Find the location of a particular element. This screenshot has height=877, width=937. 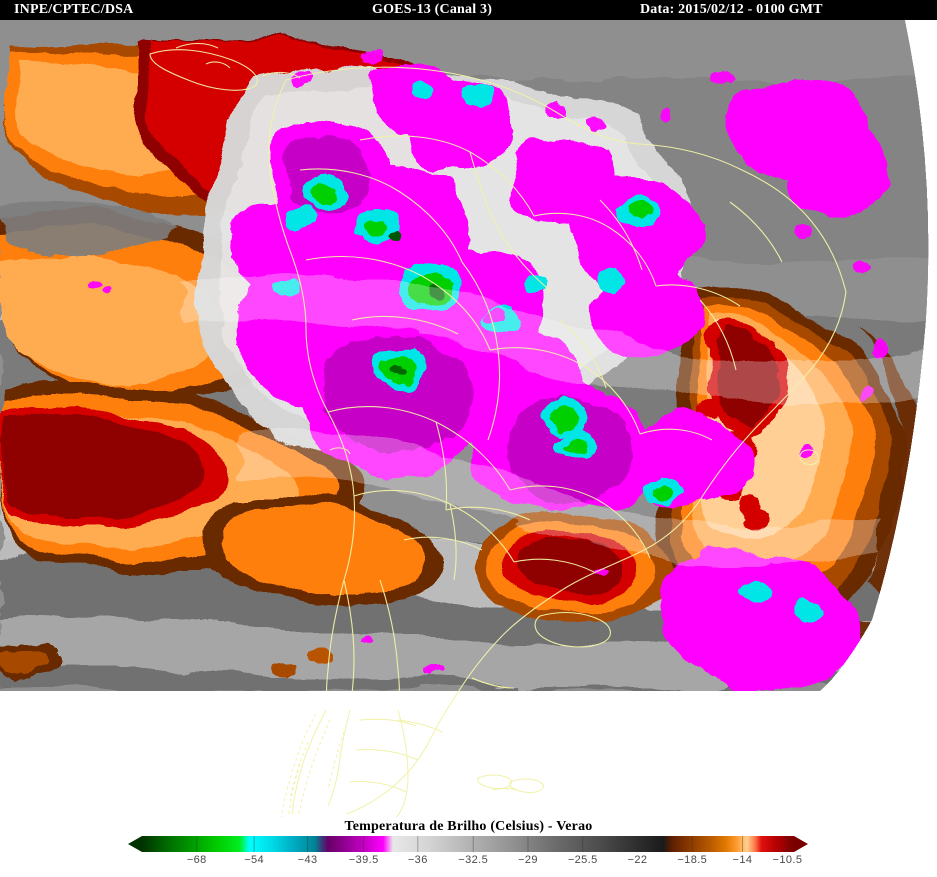

header-source-label: INPE/CPTEC/DSA is located at coordinates (74, 9).